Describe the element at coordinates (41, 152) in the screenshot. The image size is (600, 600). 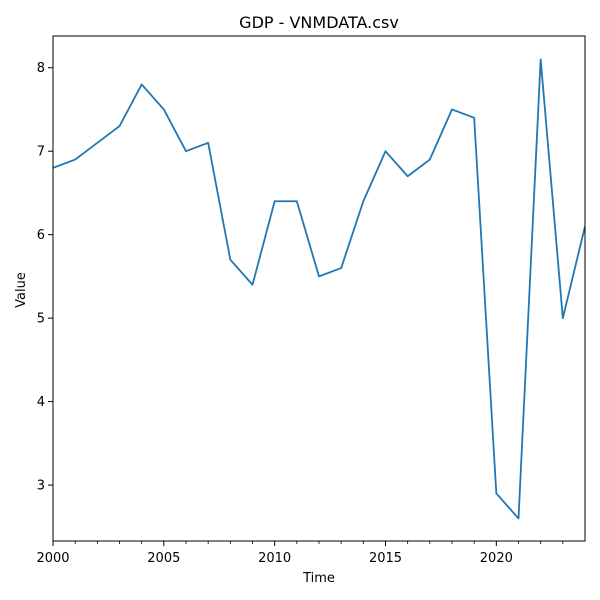
I see `y-tick-label: 7` at that location.